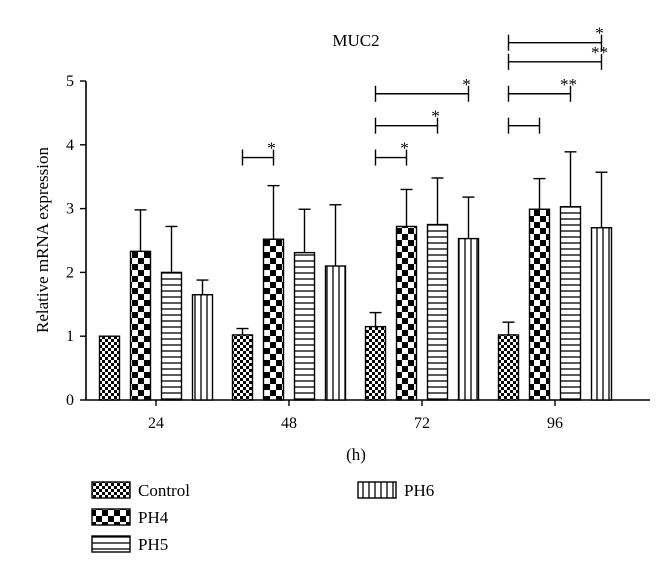 The height and width of the screenshot is (582, 660). I want to click on chart-title: MUC2, so click(355, 40).